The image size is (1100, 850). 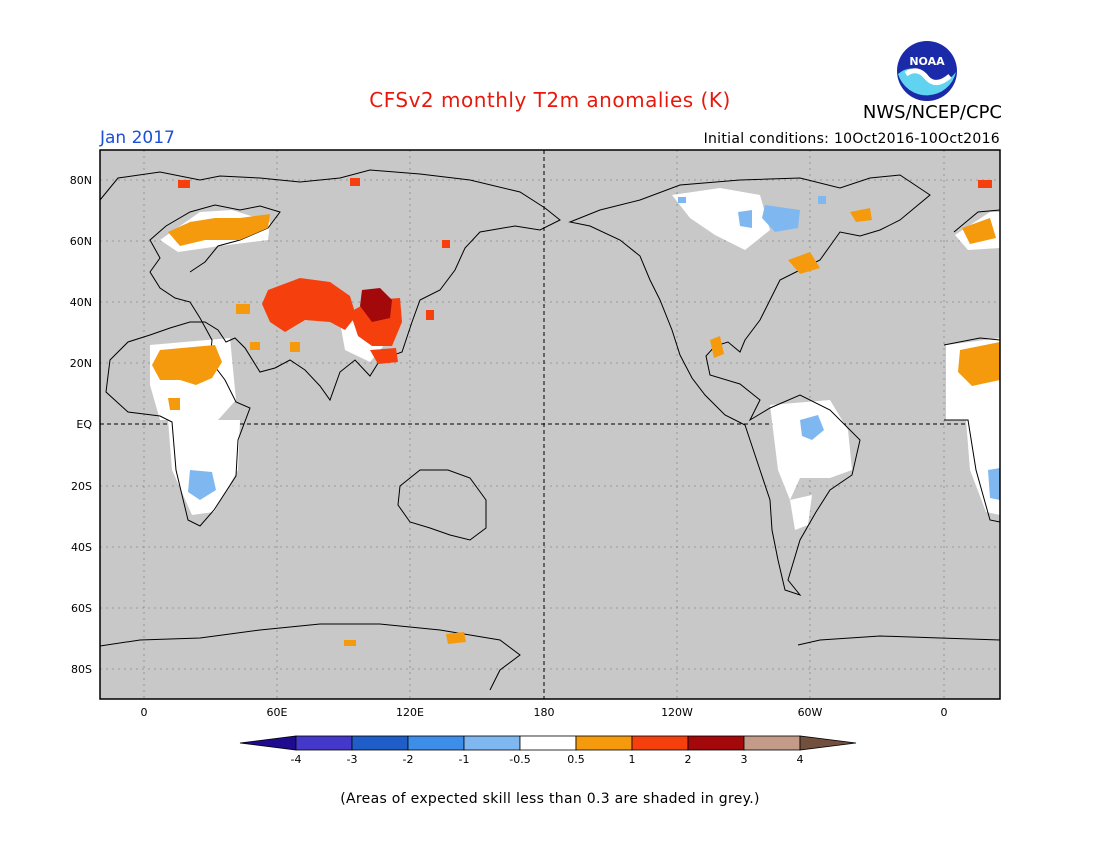 I want to click on initial-conditions: Initial conditions: 10Oct2016-10Oct2016, so click(x=851, y=139).